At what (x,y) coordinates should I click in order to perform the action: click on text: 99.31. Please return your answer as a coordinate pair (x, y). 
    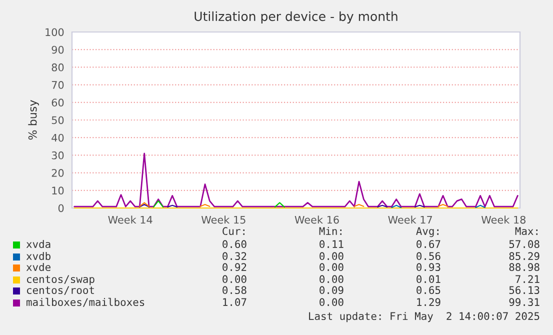
    Looking at the image, I should click on (524, 302).